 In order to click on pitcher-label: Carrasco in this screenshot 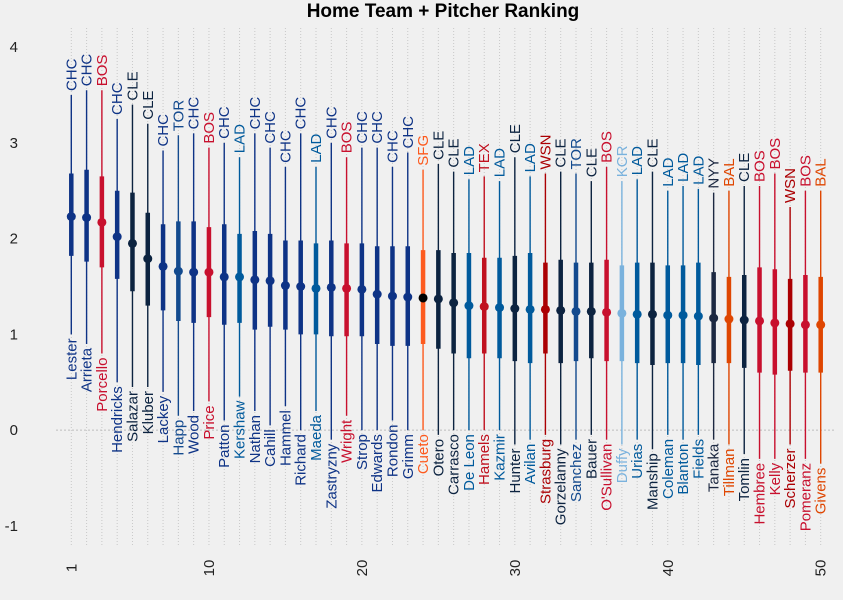, I will do `click(454, 464)`.